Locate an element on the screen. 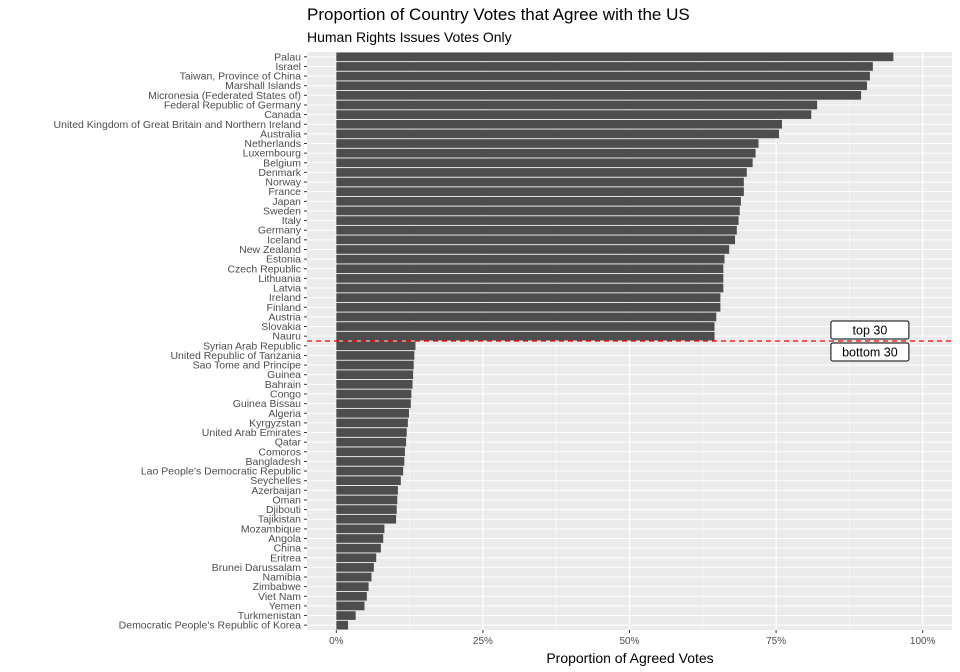  y-tick-label: Latvia is located at coordinates (287, 289).